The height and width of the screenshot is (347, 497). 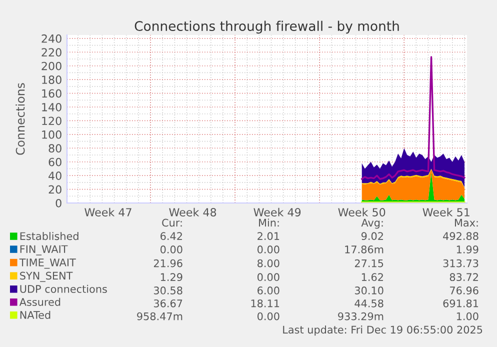 What do you see at coordinates (52, 134) in the screenshot?
I see `y-tick-label: 100` at bounding box center [52, 134].